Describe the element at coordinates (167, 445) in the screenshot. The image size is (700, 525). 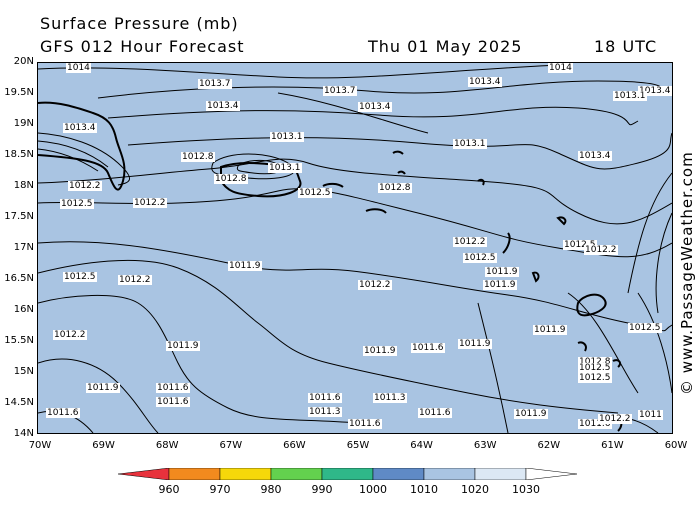
I see `longitude-label: 68W` at that location.